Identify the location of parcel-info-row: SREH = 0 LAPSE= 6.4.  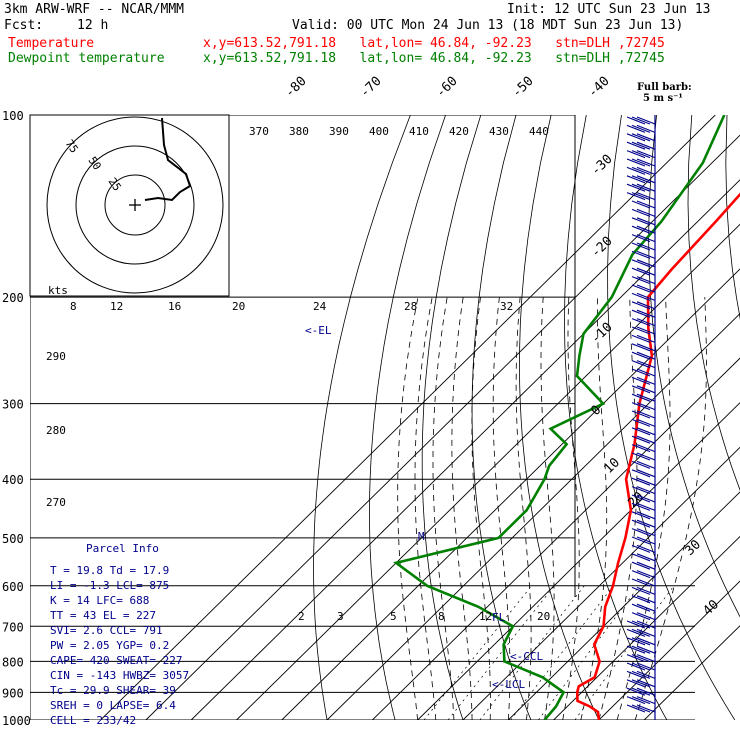
(113, 705).